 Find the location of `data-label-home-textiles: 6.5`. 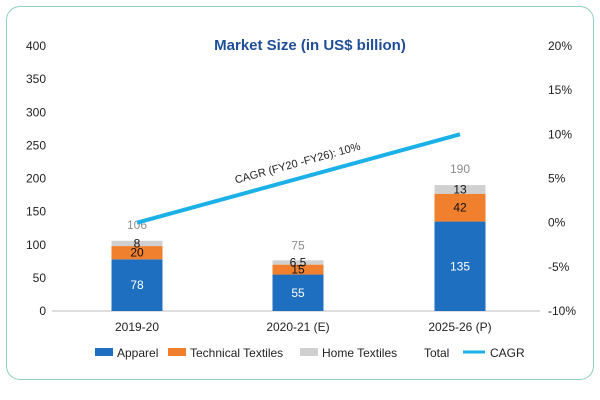

data-label-home-textiles: 6.5 is located at coordinates (298, 262).